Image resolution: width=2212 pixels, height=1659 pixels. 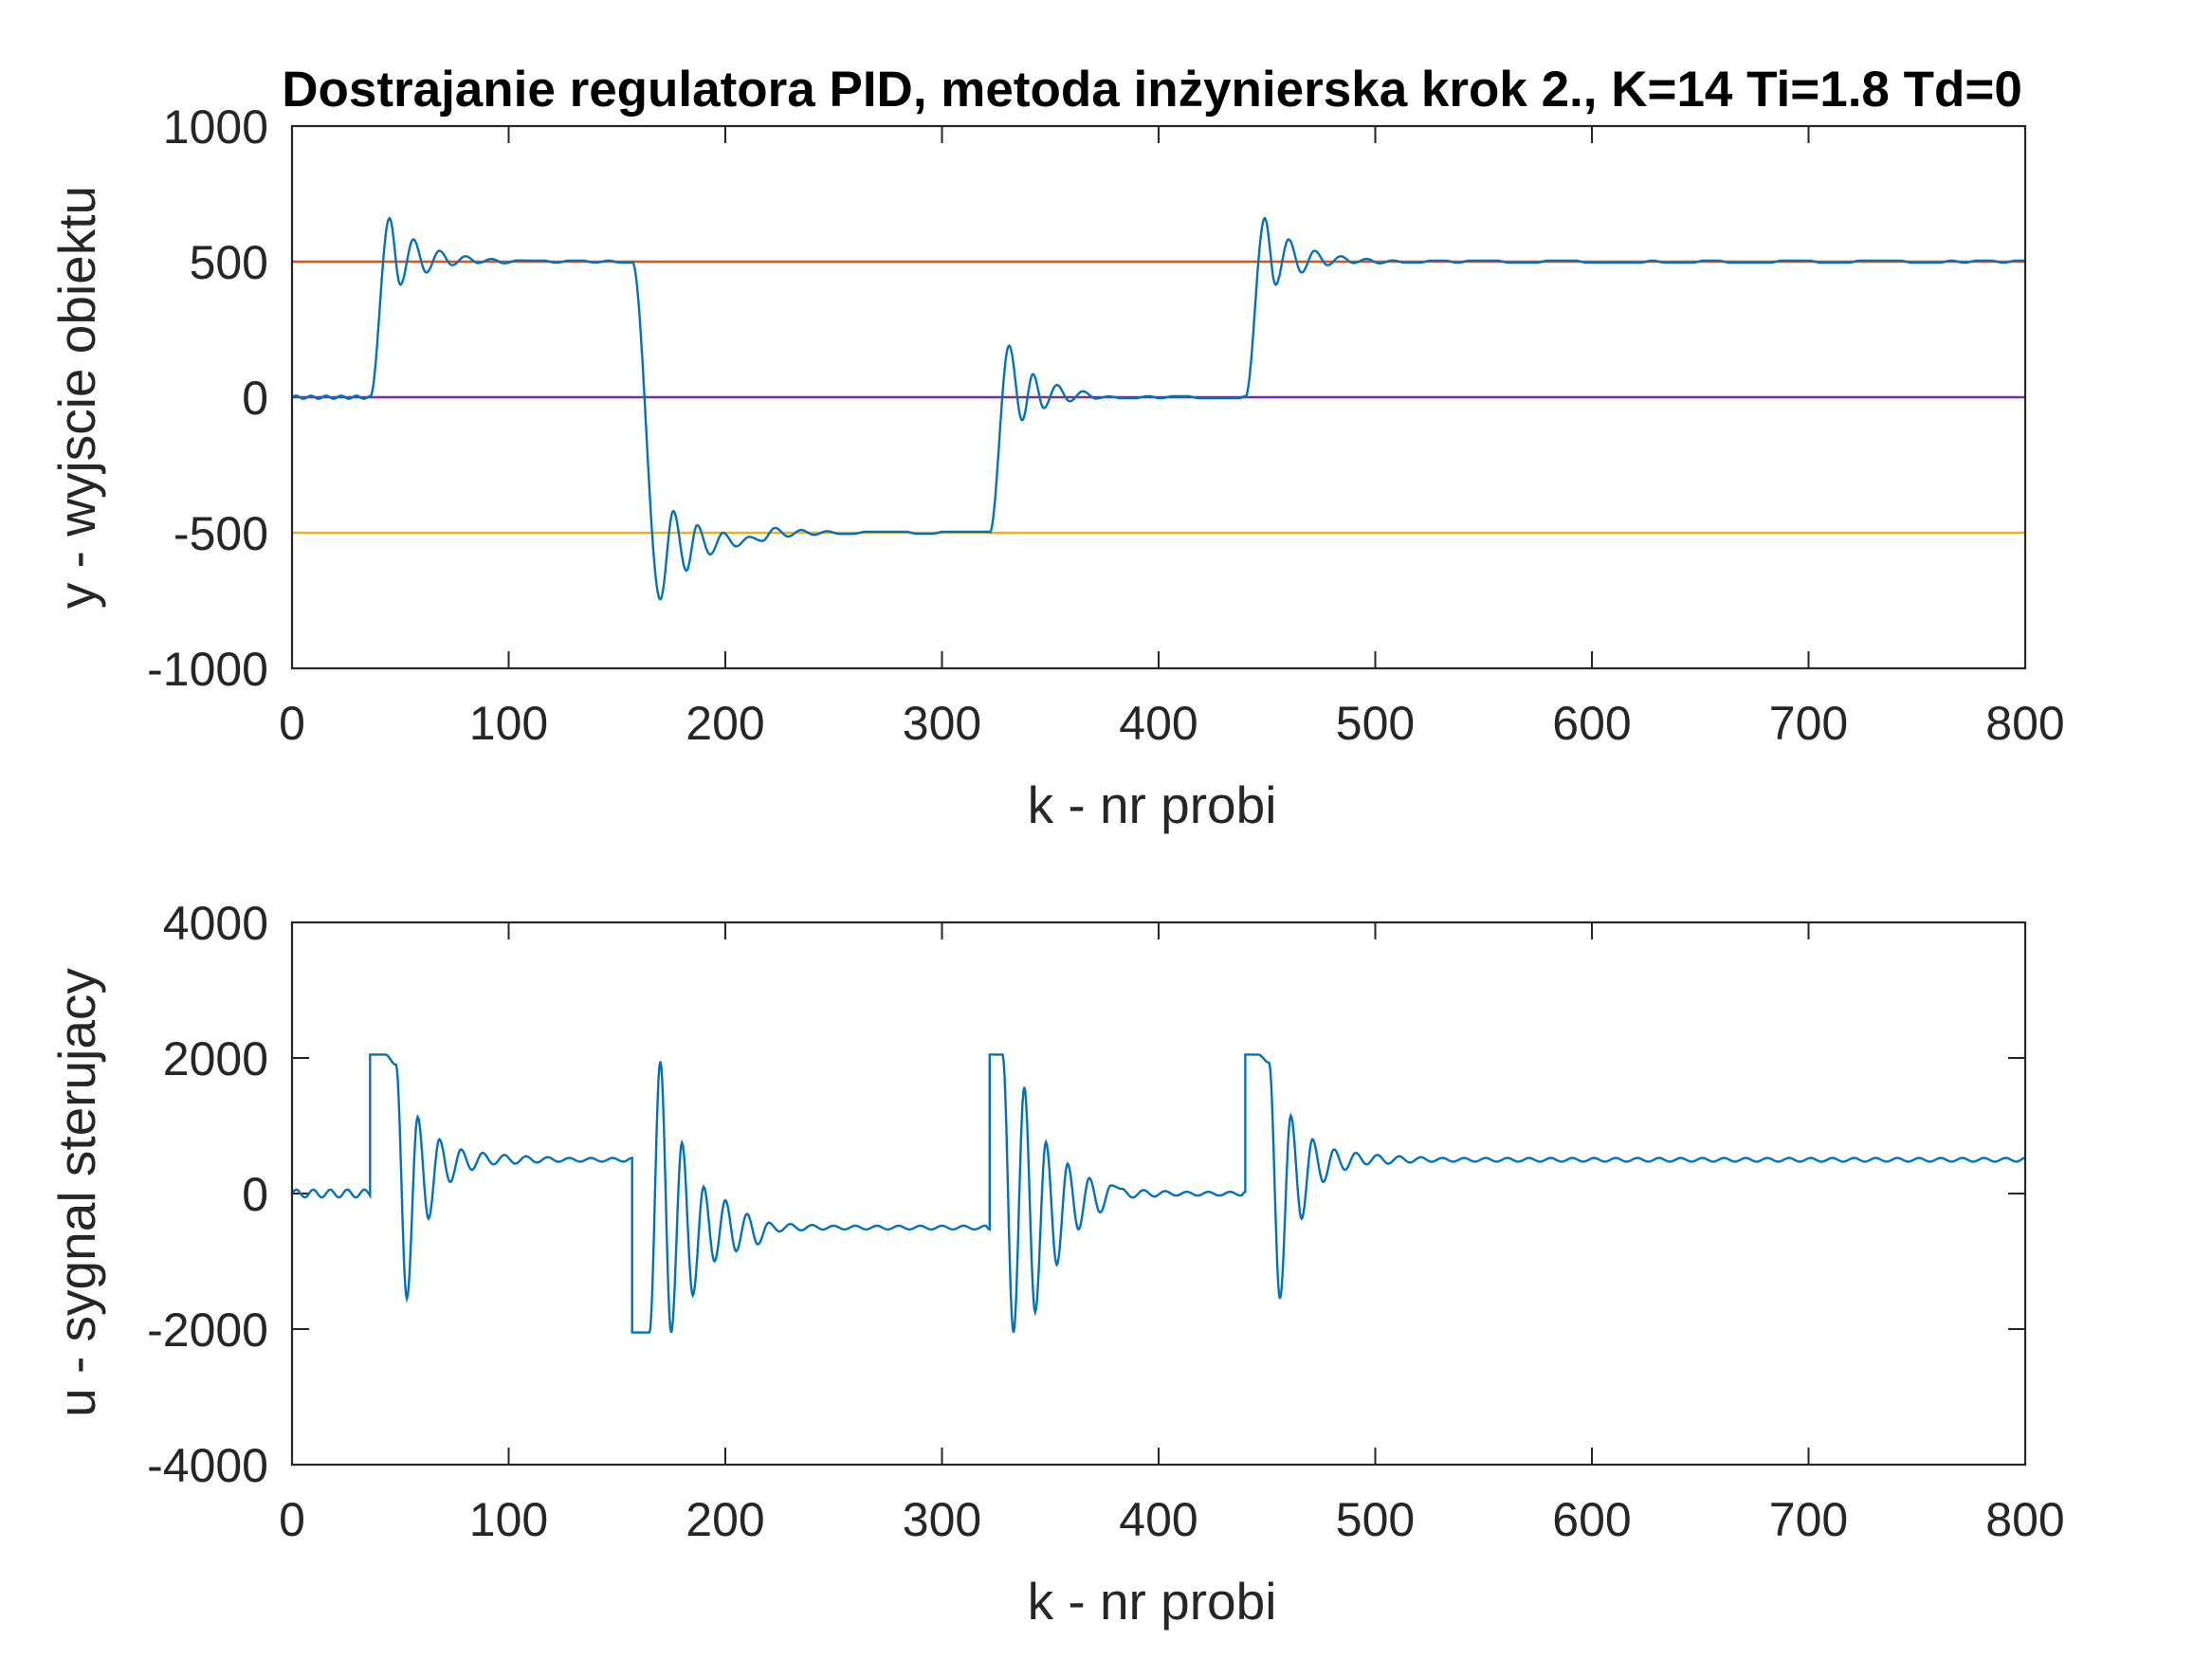 What do you see at coordinates (1158, 1519) in the screenshot?
I see `bottom-x-tick-label: 400` at bounding box center [1158, 1519].